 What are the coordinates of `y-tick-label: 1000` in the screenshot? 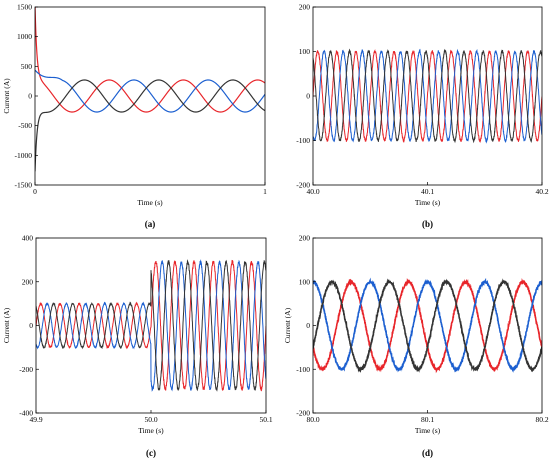 It's located at (24, 36).